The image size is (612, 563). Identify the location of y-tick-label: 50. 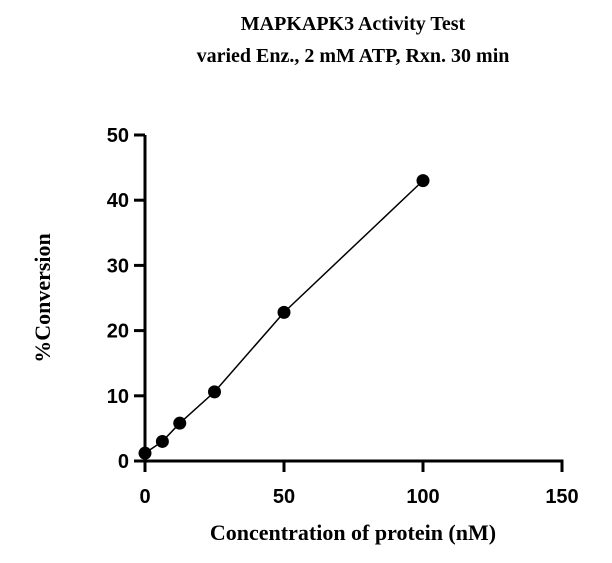
(118, 136).